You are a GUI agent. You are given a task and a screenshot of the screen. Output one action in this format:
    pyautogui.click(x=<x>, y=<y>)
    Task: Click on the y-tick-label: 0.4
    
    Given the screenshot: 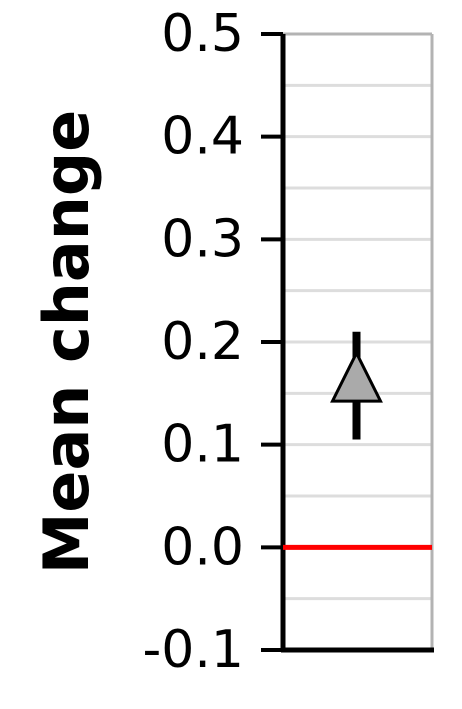 What is the action you would take?
    pyautogui.click(x=202, y=137)
    